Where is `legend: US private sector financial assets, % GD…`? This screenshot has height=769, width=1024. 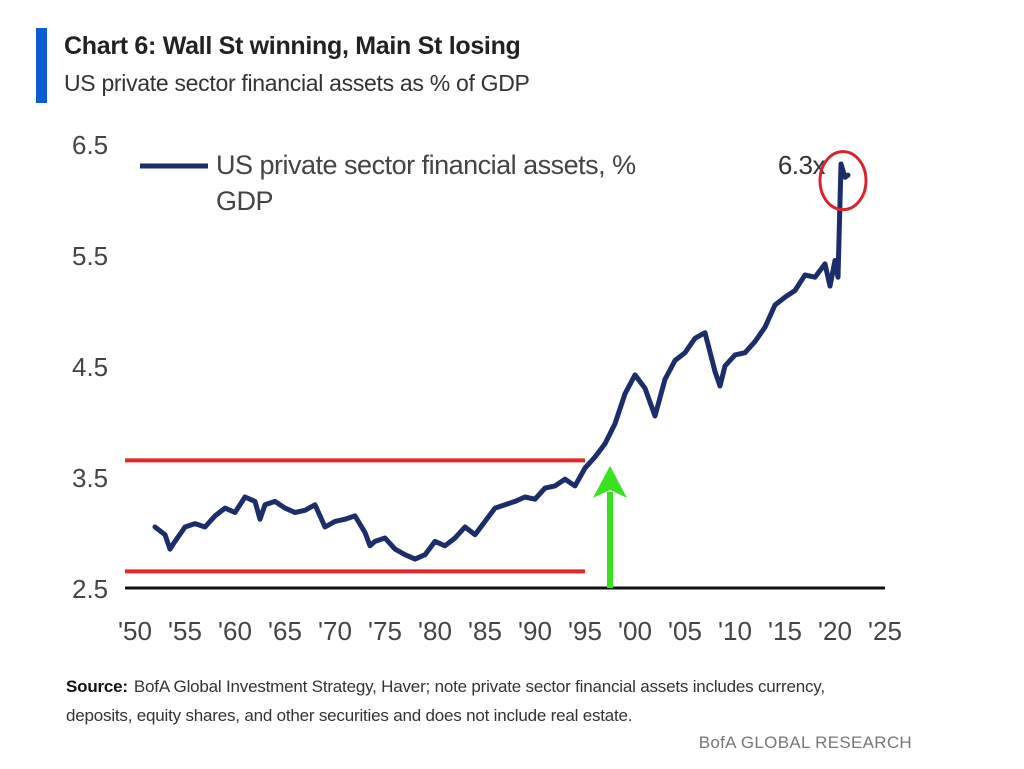 legend: US private sector financial assets, % GD… is located at coordinates (391, 183).